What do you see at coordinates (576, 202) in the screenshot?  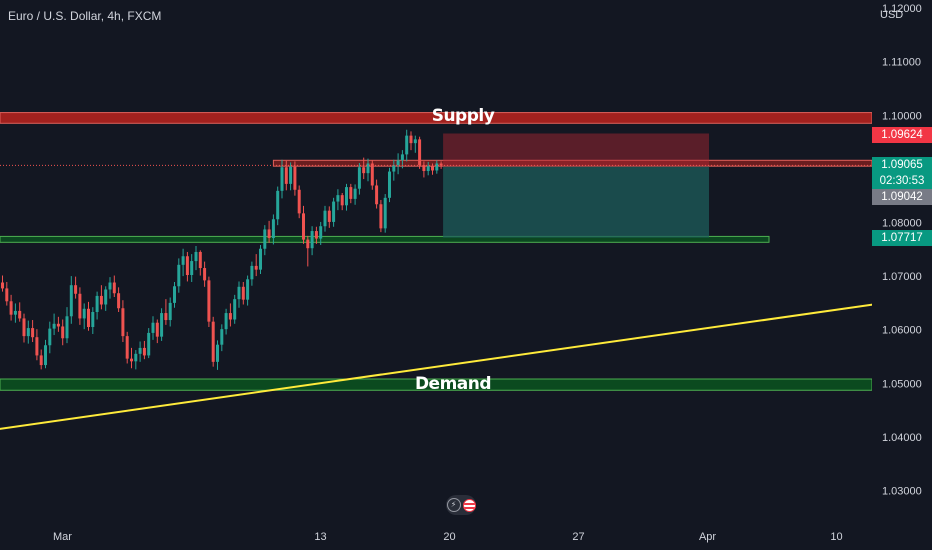 I see `take-profit-zone` at bounding box center [576, 202].